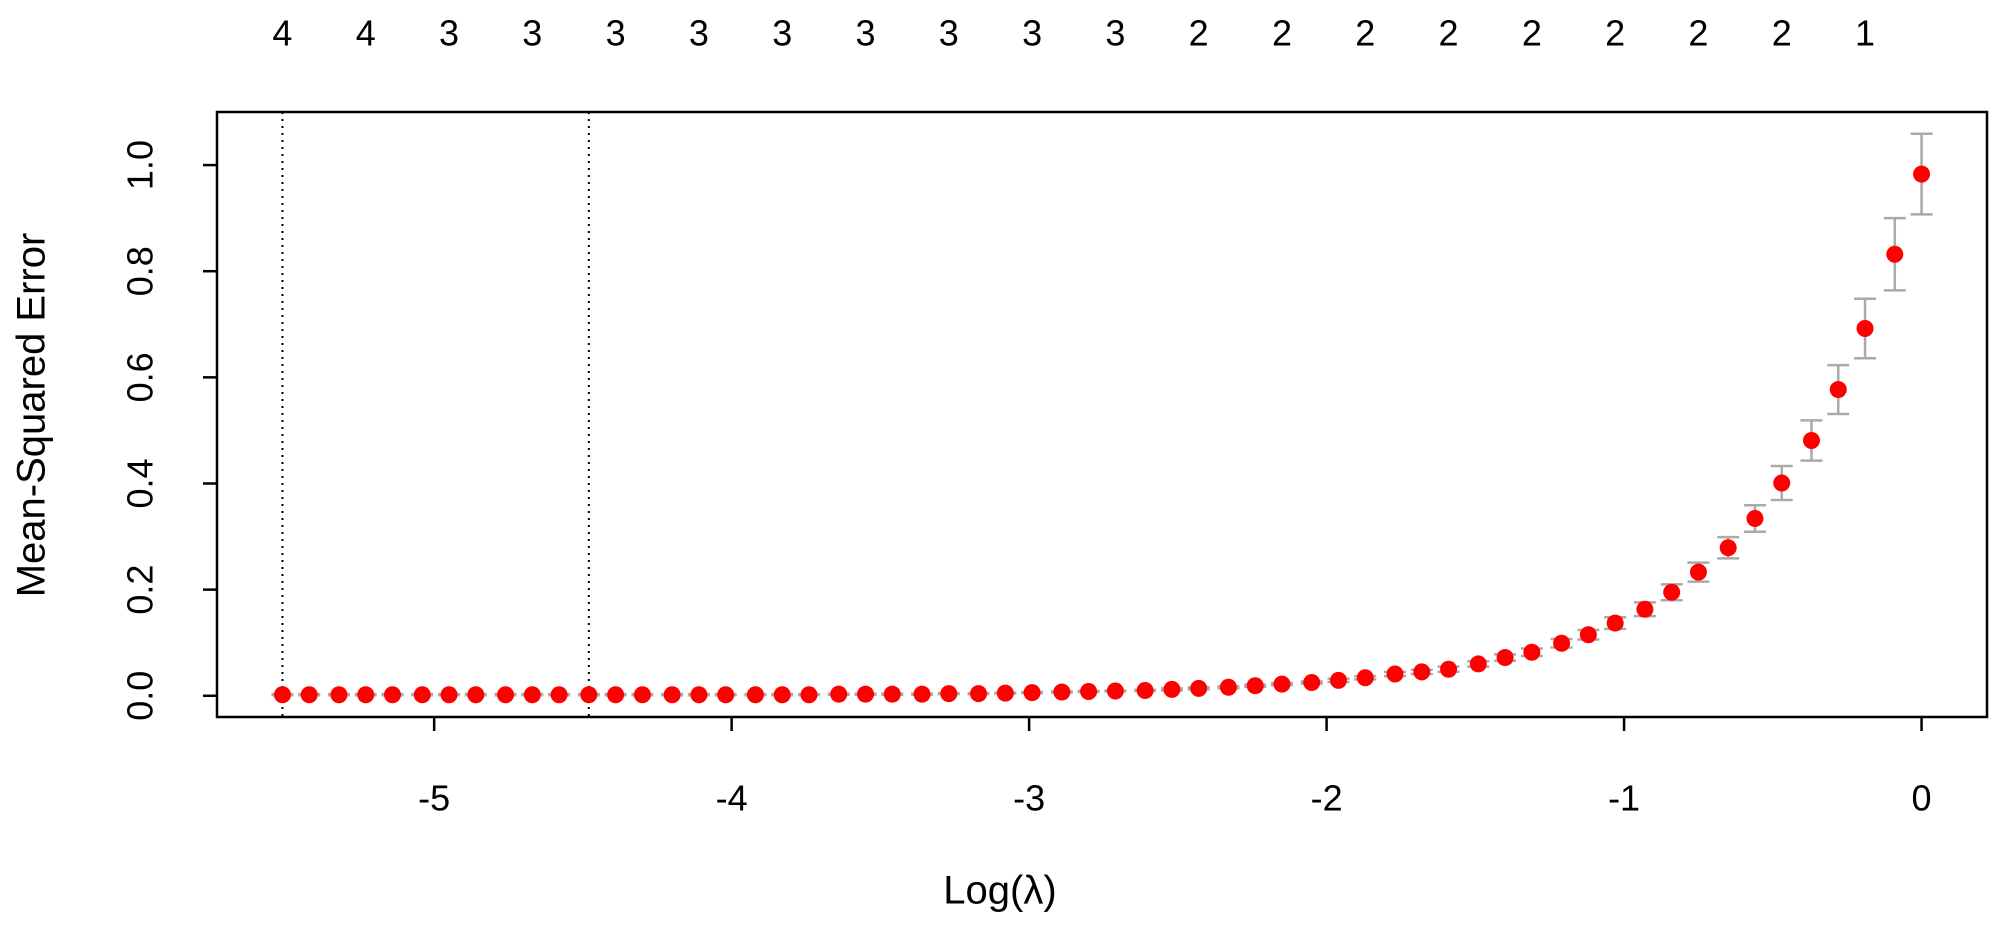  What do you see at coordinates (732, 798) in the screenshot?
I see `x-tick-label: -4` at bounding box center [732, 798].